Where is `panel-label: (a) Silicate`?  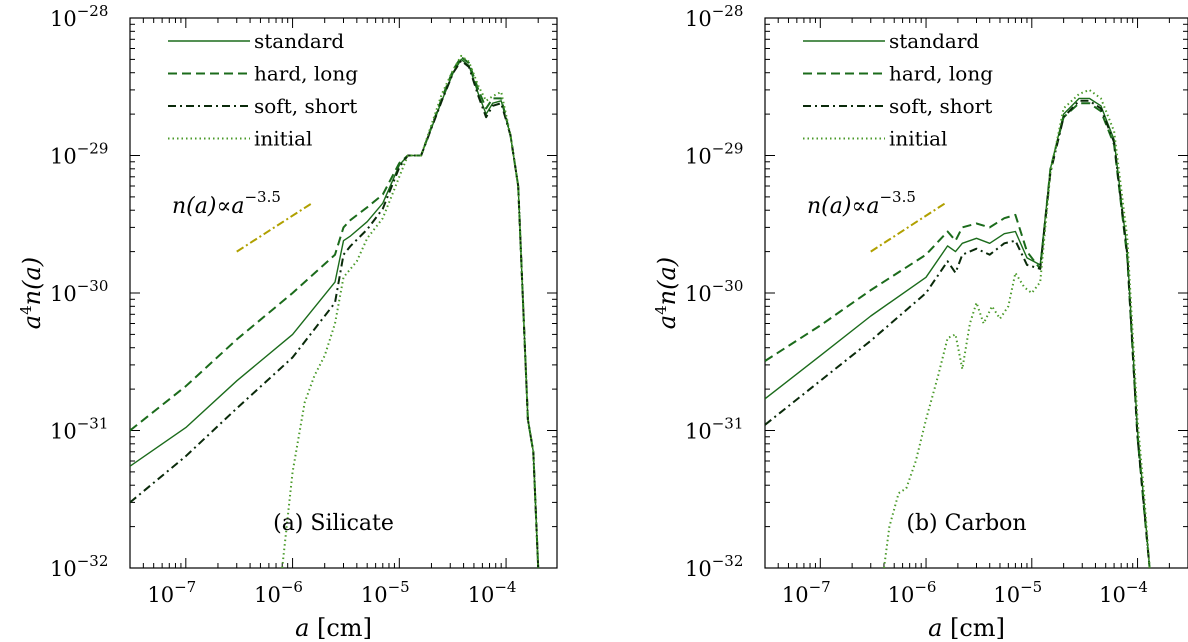 panel-label: (a) Silicate is located at coordinates (333, 523).